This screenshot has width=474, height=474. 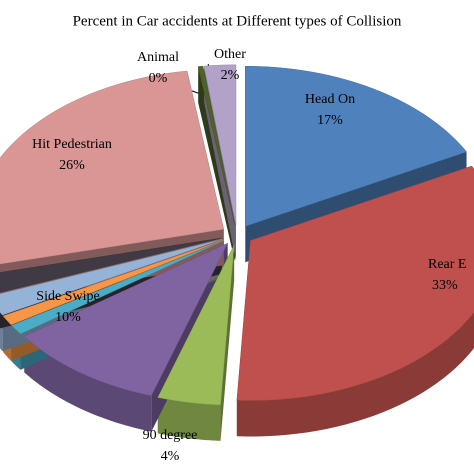 What do you see at coordinates (230, 75) in the screenshot?
I see `value-label: 2%` at bounding box center [230, 75].